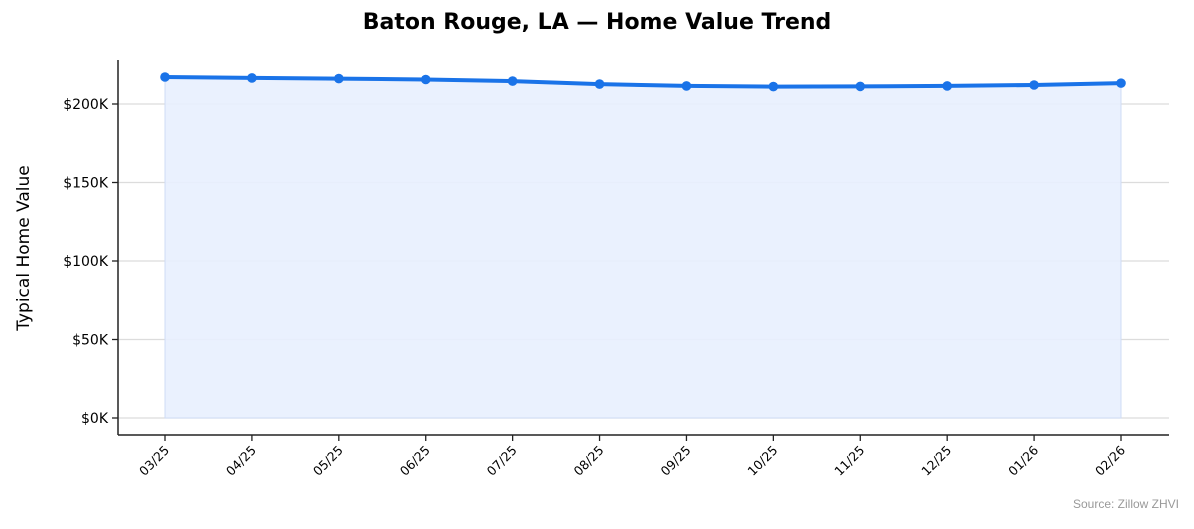  What do you see at coordinates (1023, 460) in the screenshot?
I see `x-tick-label: 01/26` at bounding box center [1023, 460].